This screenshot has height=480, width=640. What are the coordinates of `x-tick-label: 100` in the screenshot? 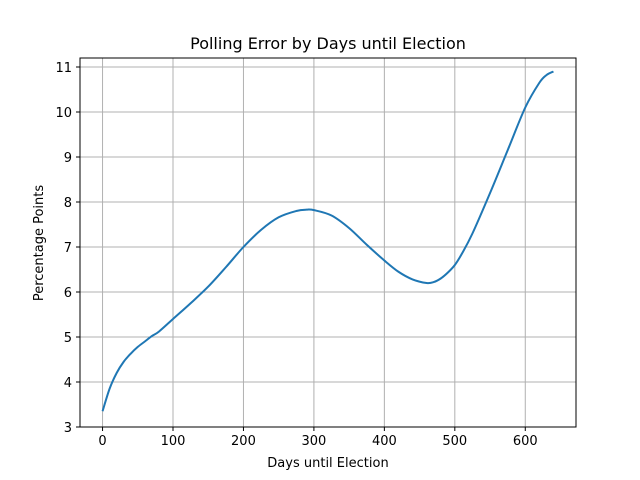 It's located at (173, 441).